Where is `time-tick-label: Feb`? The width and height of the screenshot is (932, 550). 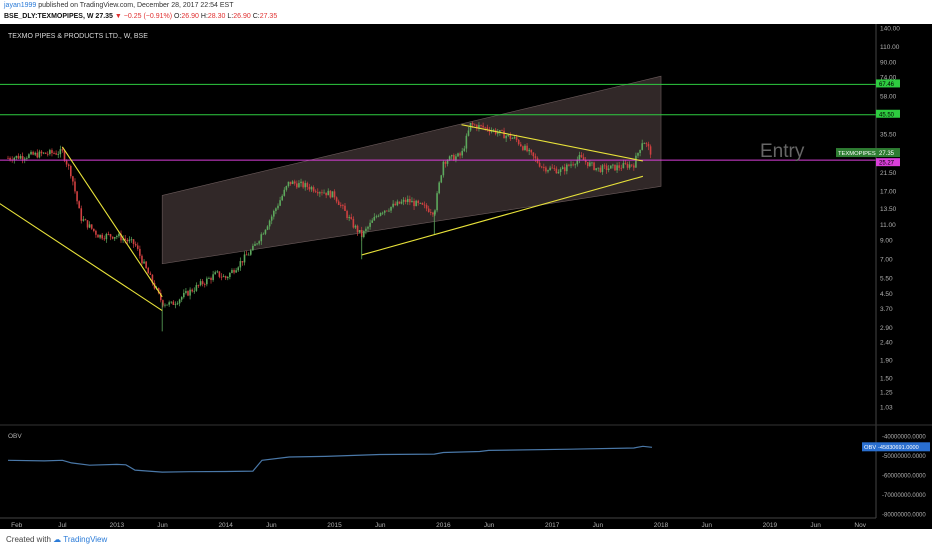
time-tick-label: Feb is located at coordinates (17, 525).